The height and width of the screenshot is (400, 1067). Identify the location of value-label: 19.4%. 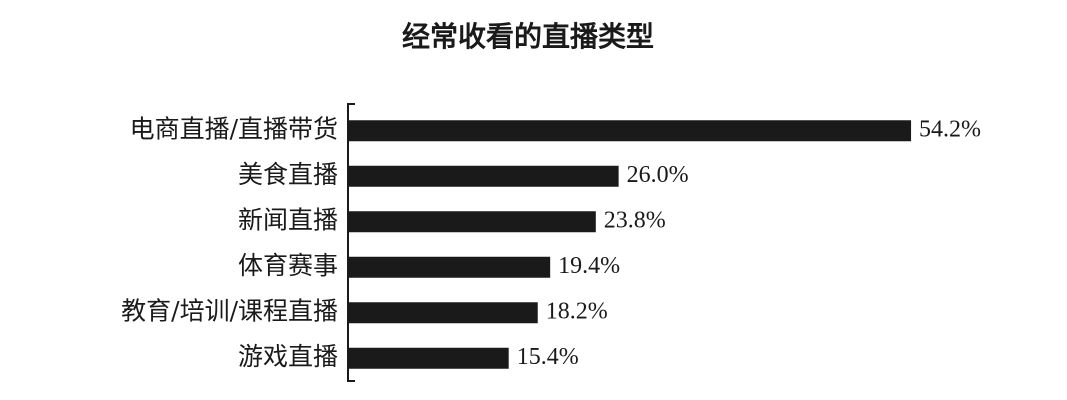
(589, 266).